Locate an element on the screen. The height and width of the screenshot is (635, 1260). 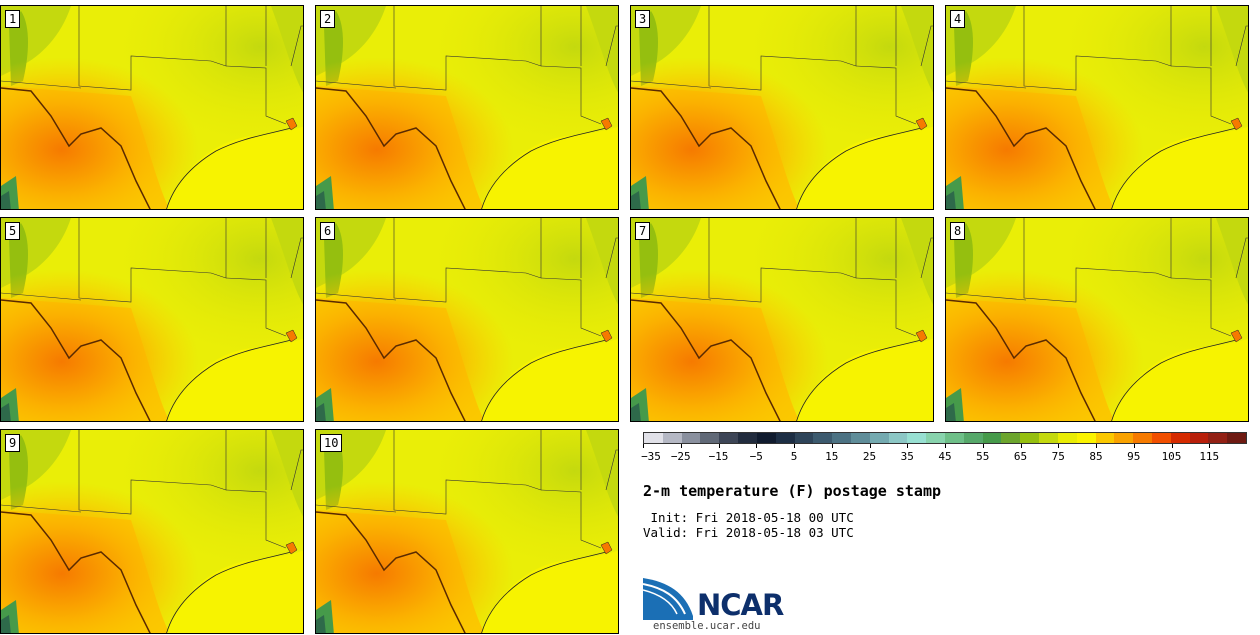
member-panel-3: 3 is located at coordinates (782, 107).